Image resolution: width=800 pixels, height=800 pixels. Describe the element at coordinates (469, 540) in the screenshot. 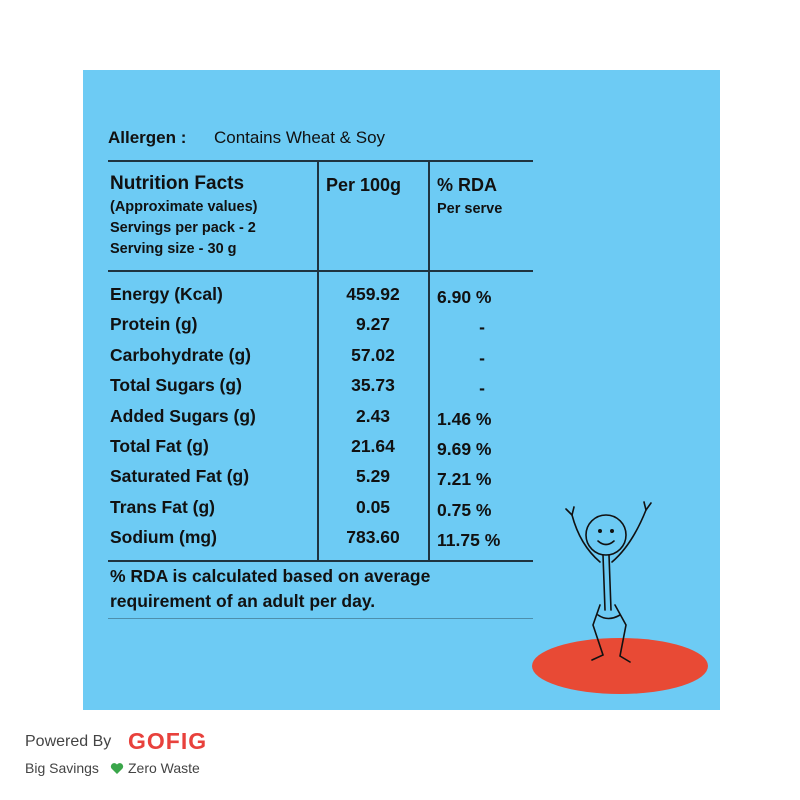

I see `rda-value: 11.75 %` at that location.